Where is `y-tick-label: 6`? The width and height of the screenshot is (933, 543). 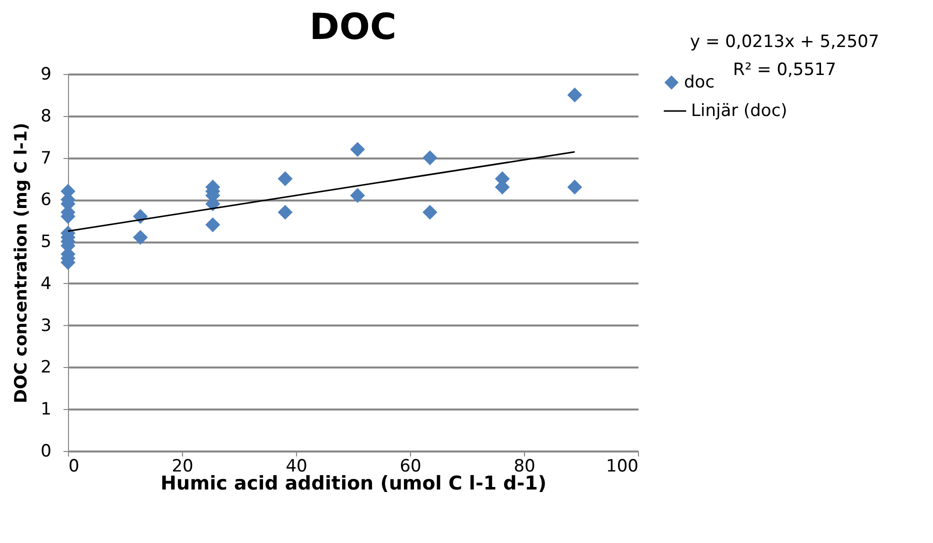 y-tick-label: 6 is located at coordinates (46, 200).